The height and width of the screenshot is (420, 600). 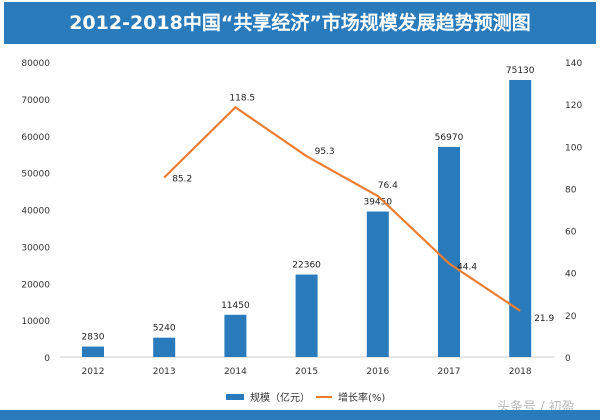 What do you see at coordinates (324, 396) in the screenshot?
I see `legend-line-swatch` at bounding box center [324, 396].